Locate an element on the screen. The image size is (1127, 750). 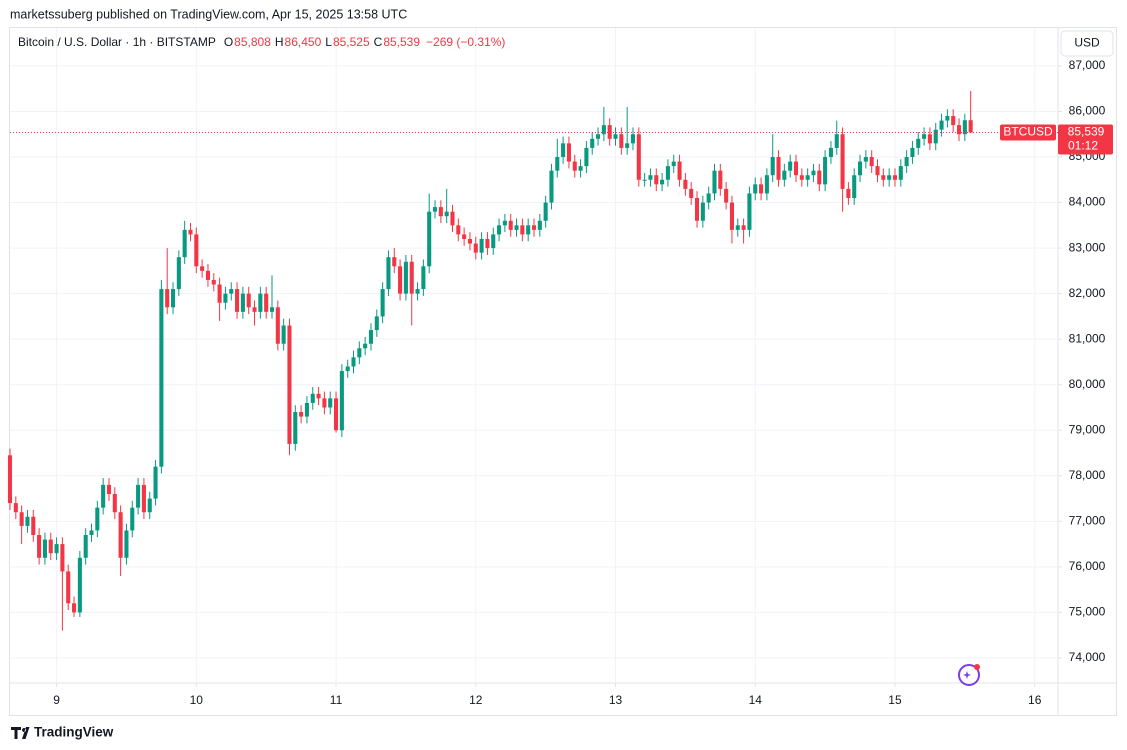
y-tick-label: 80,000 is located at coordinates (1087, 384).